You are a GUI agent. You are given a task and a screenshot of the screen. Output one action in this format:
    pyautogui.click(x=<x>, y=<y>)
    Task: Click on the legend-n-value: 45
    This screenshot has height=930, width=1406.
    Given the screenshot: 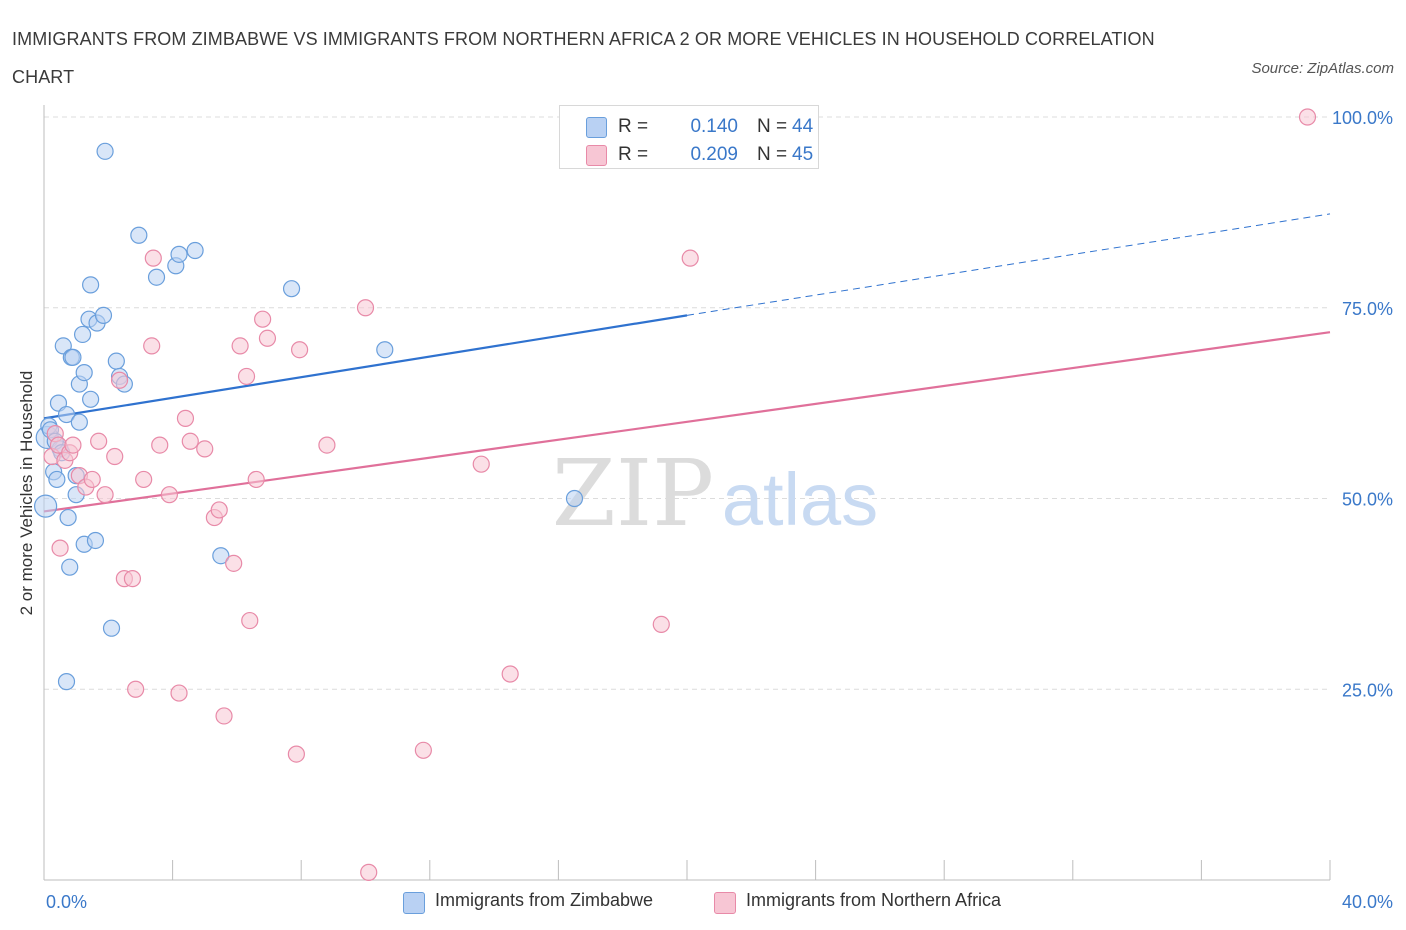 What is the action you would take?
    pyautogui.click(x=803, y=154)
    